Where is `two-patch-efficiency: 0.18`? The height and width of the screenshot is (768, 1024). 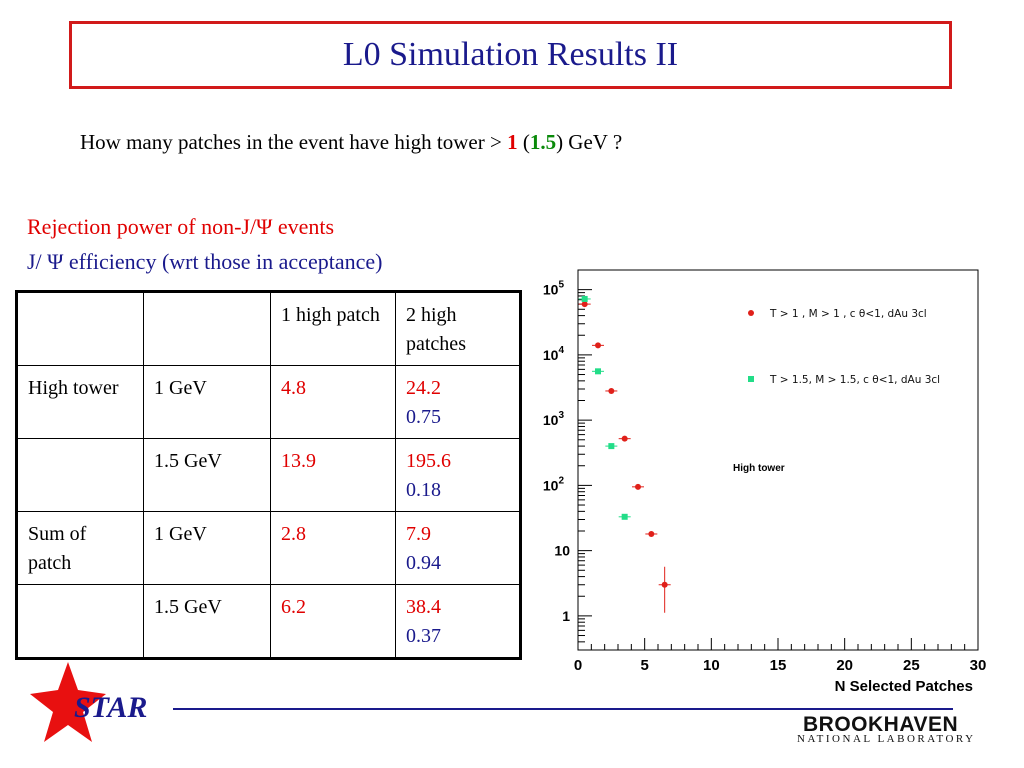 two-patch-efficiency: 0.18 is located at coordinates (423, 490).